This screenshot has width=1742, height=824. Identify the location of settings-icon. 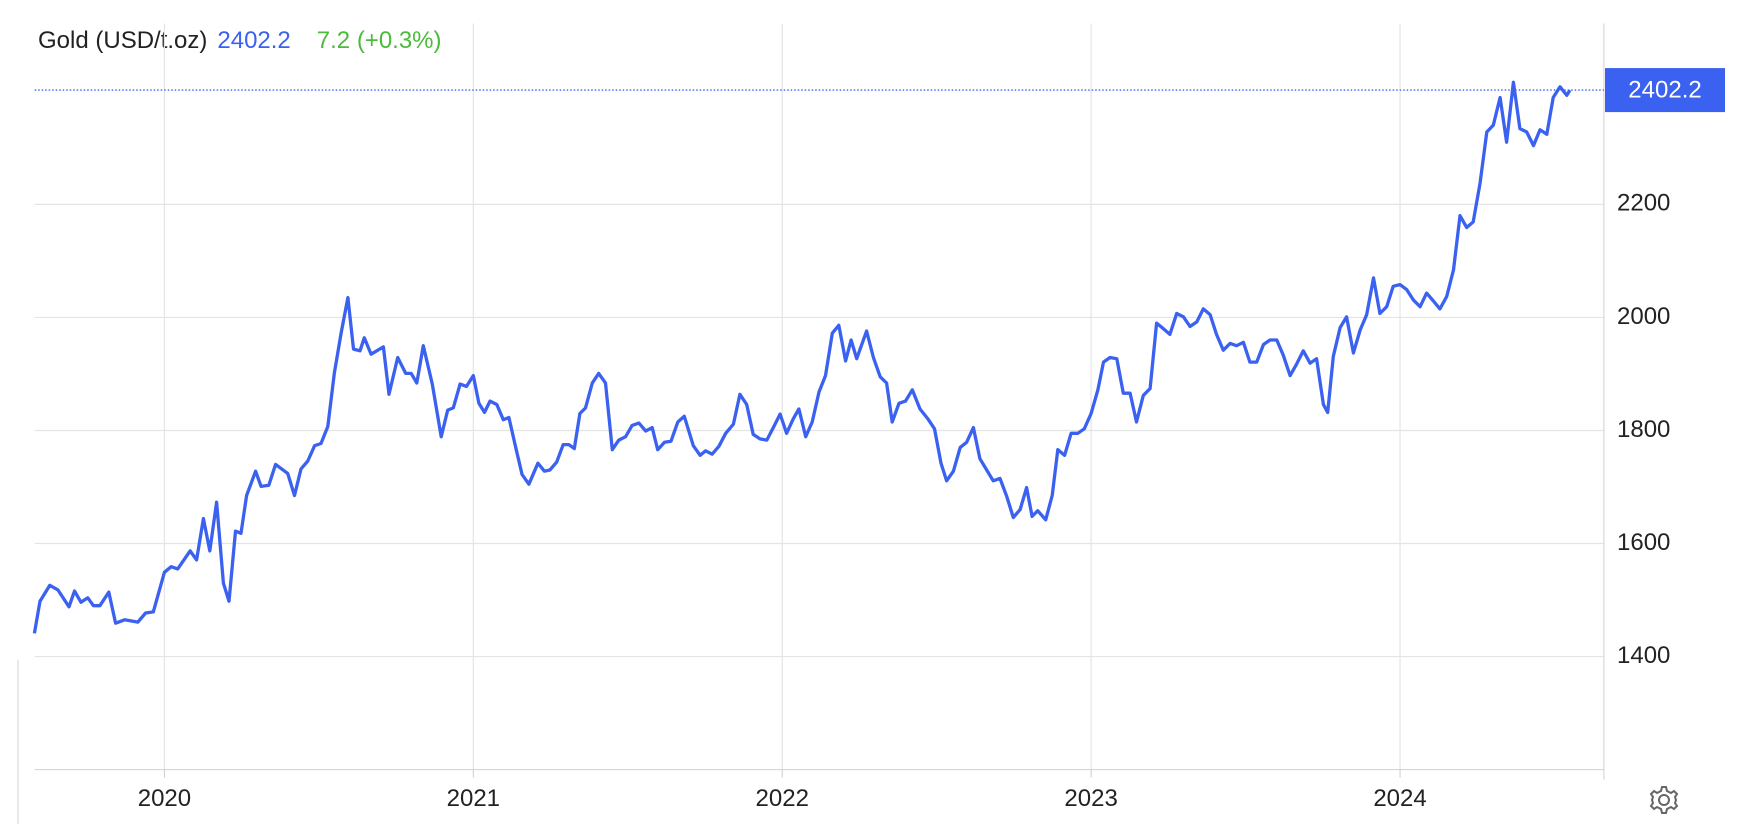
(1664, 800).